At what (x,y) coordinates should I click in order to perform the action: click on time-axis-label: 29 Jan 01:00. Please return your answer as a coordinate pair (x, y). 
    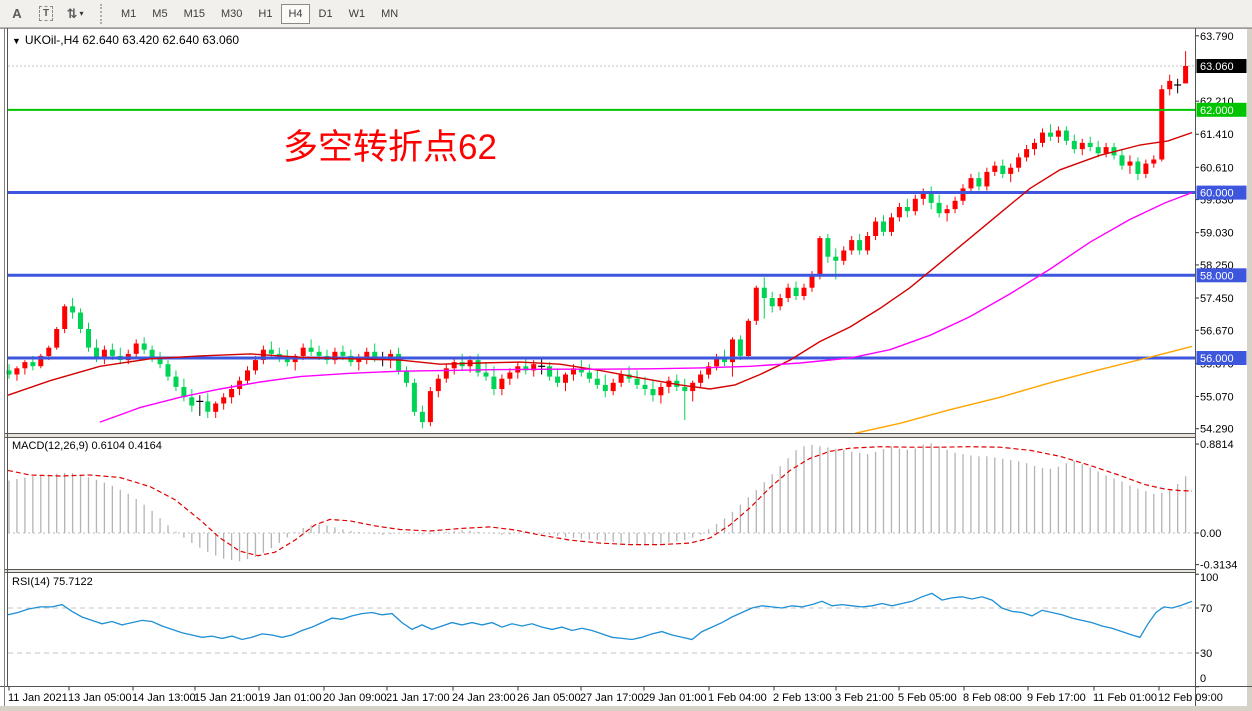
    Looking at the image, I should click on (675, 698).